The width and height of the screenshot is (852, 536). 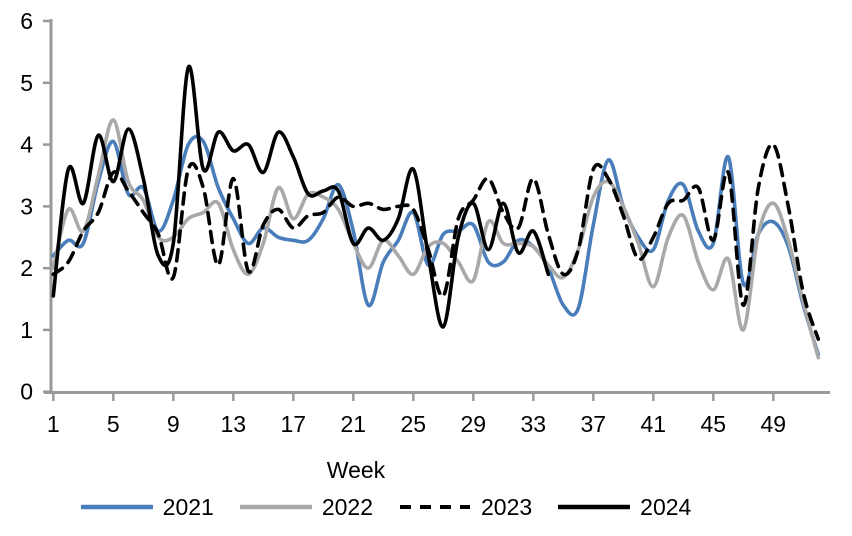 What do you see at coordinates (386, 507) in the screenshot?
I see `chart-legend: 2021 2022 2023 2024` at bounding box center [386, 507].